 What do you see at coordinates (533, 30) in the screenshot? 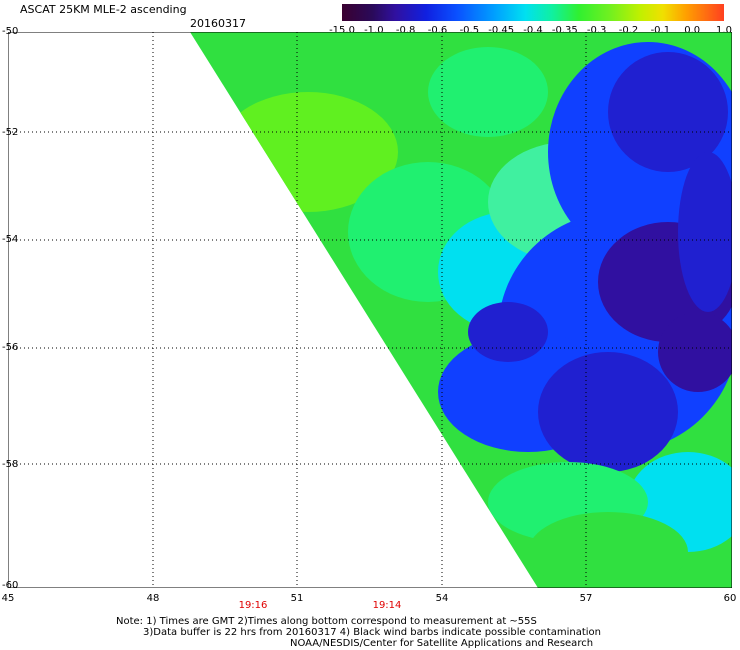
I see `colorbar-tick-label: -0.4` at bounding box center [533, 30].